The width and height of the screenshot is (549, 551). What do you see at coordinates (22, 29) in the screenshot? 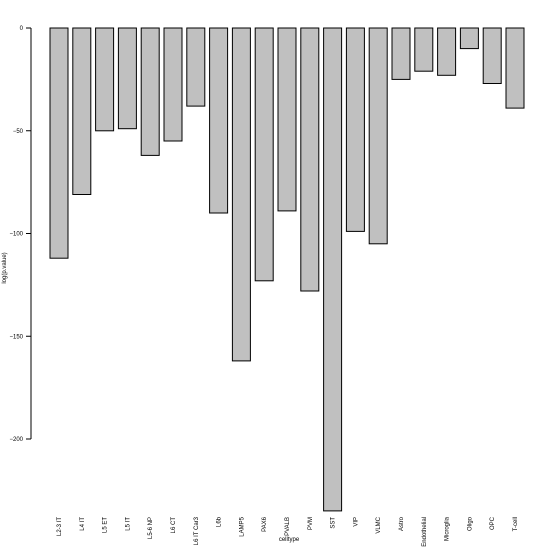
I see `y-tick-label: 0` at bounding box center [22, 29].